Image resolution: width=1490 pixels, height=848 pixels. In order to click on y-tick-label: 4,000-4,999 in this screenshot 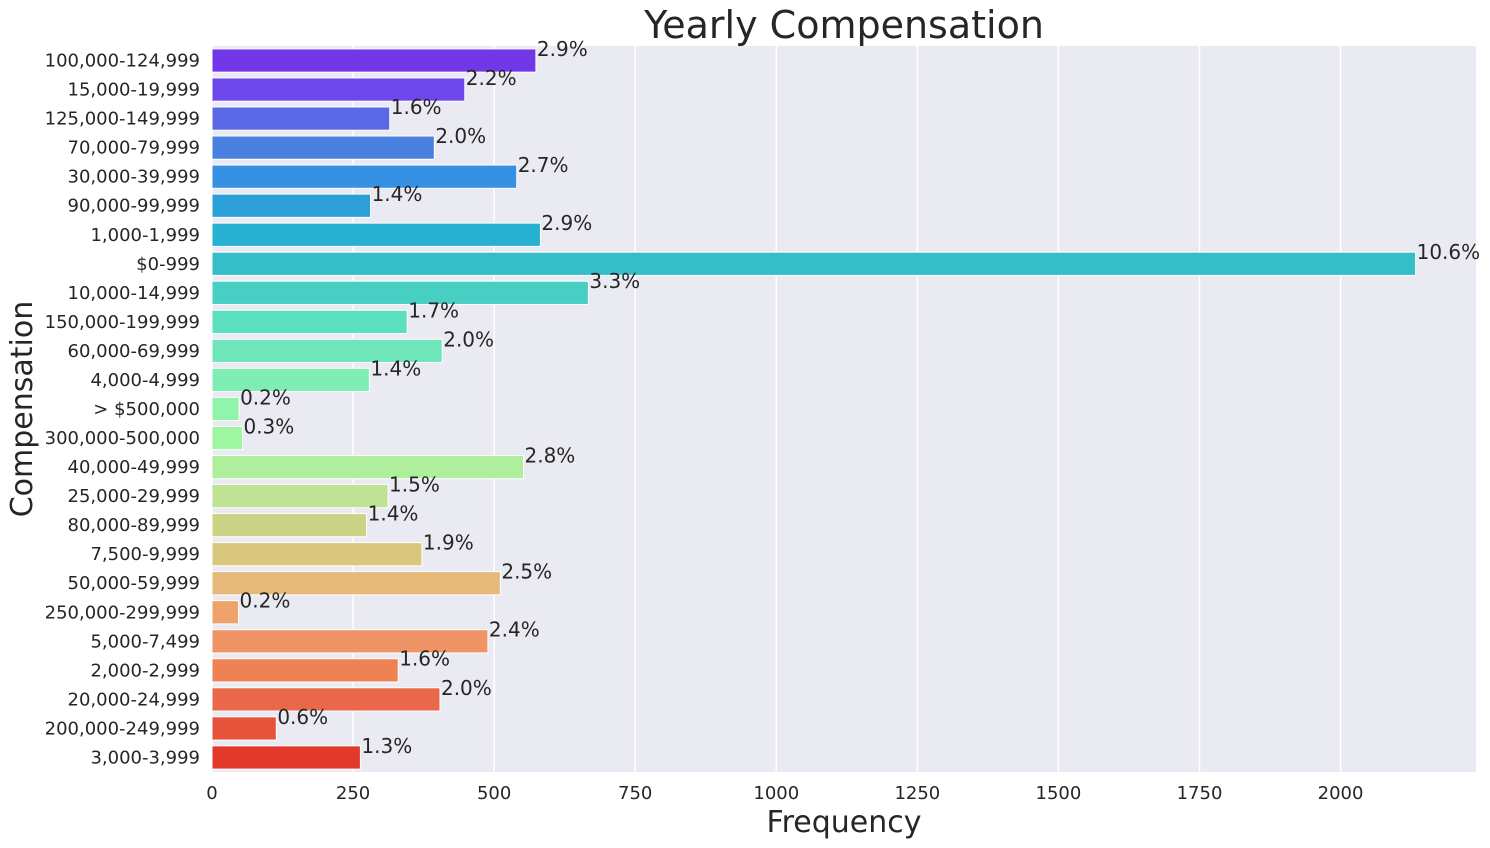, I will do `click(145, 380)`.